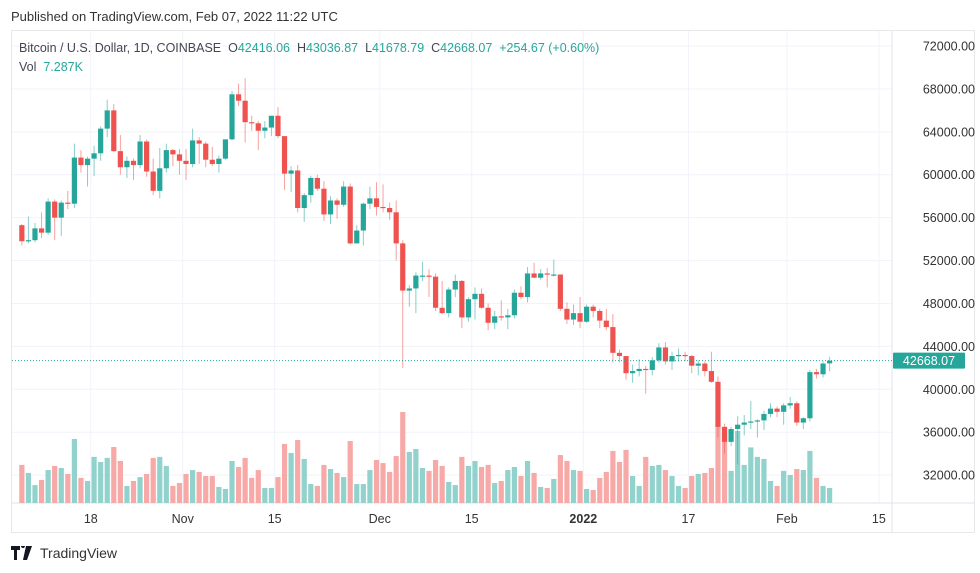  Describe the element at coordinates (929, 360) in the screenshot. I see `last-price-badge` at that location.